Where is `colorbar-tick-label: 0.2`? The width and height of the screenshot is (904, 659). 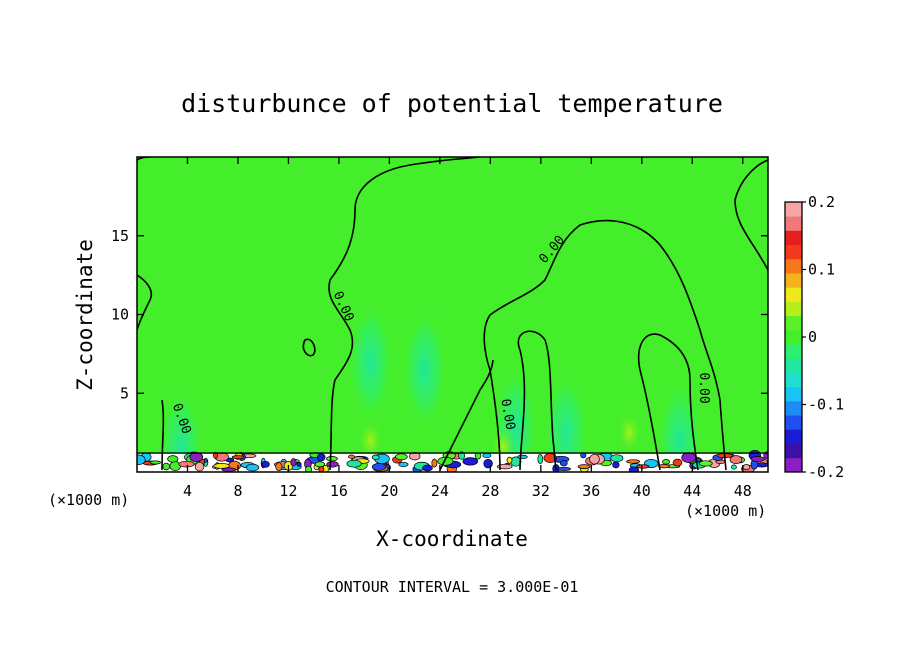
colorbar-tick-label: 0.2 is located at coordinates (821, 202).